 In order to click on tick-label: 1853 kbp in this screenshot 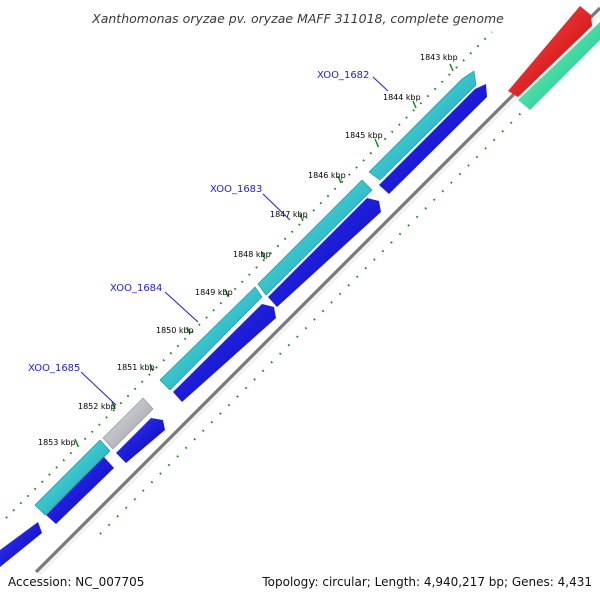, I will do `click(57, 442)`.